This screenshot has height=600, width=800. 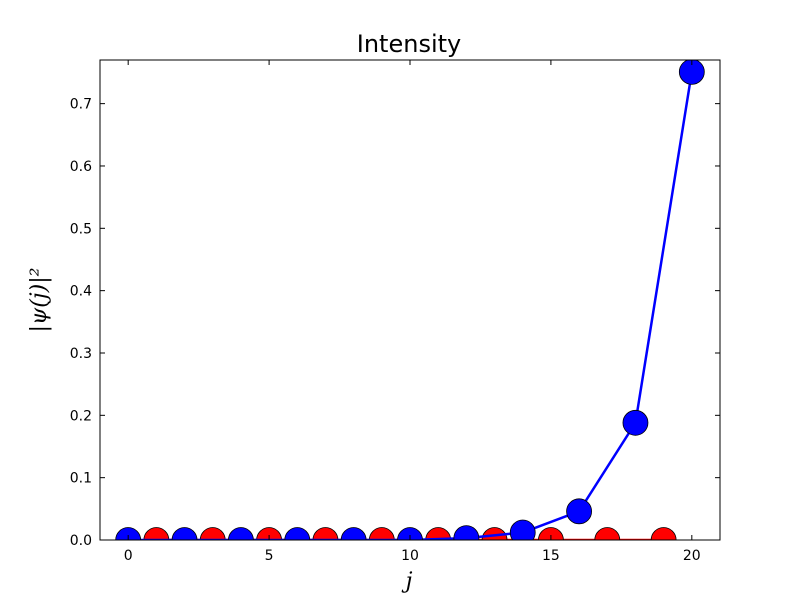 What do you see at coordinates (692, 556) in the screenshot?
I see `x-tick-label: 20` at bounding box center [692, 556].